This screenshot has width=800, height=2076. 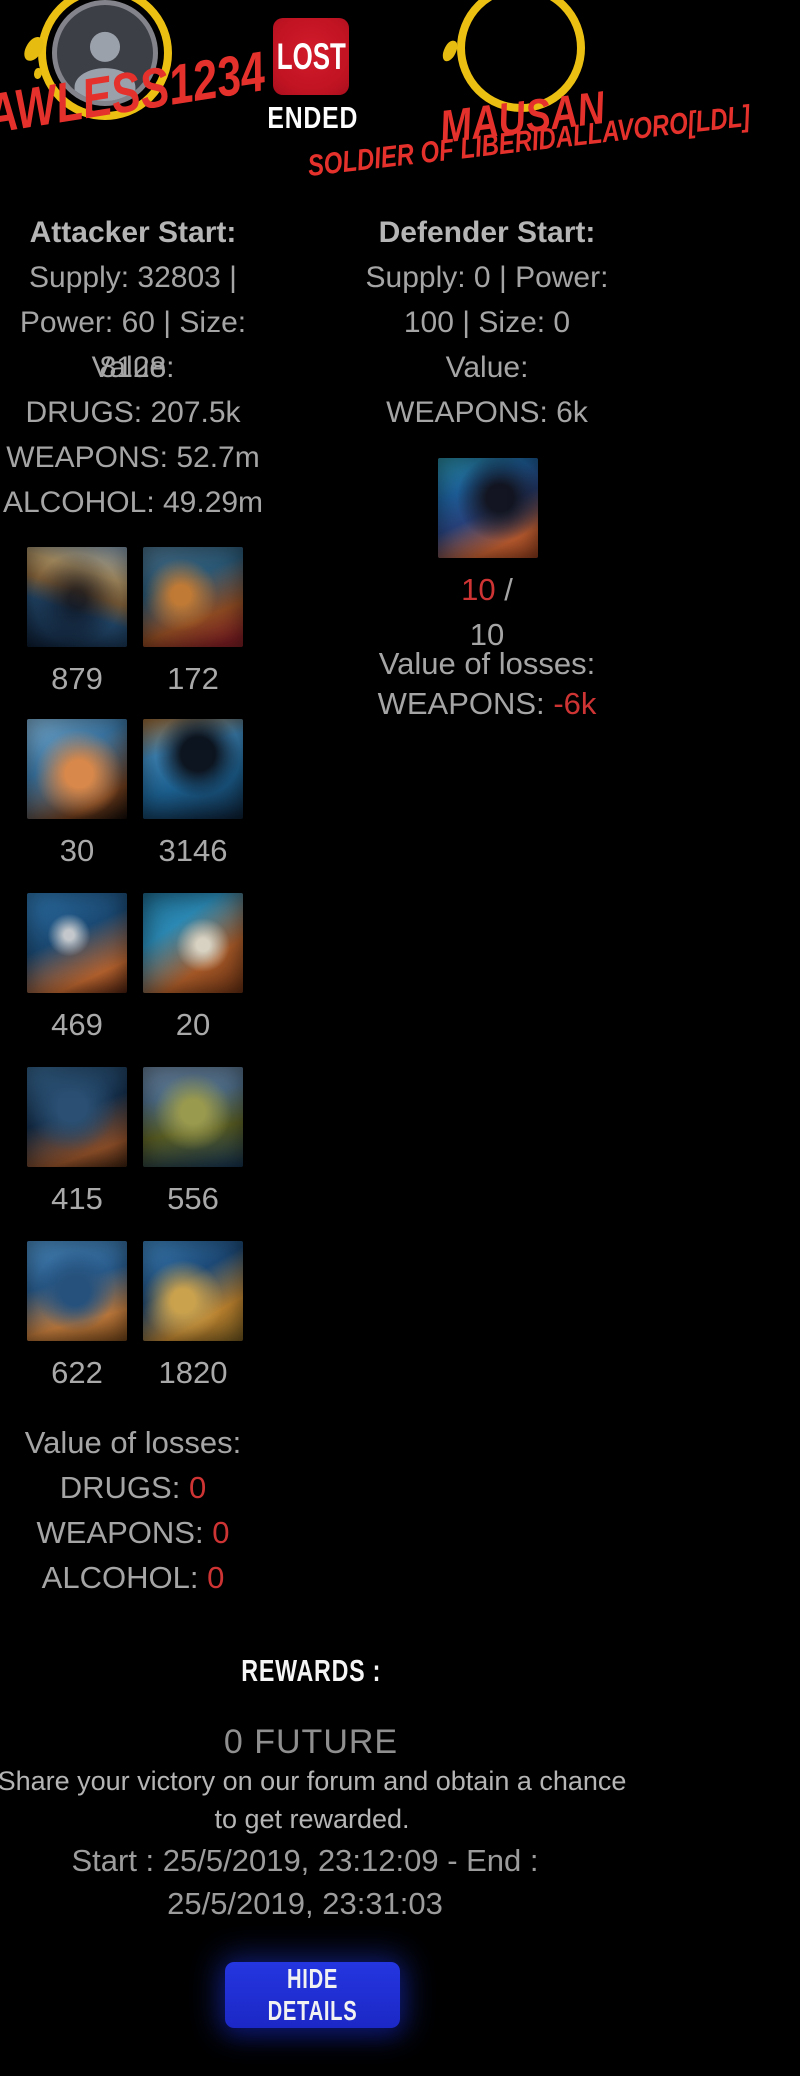 I want to click on battle-status: ENDED, so click(x=313, y=117).